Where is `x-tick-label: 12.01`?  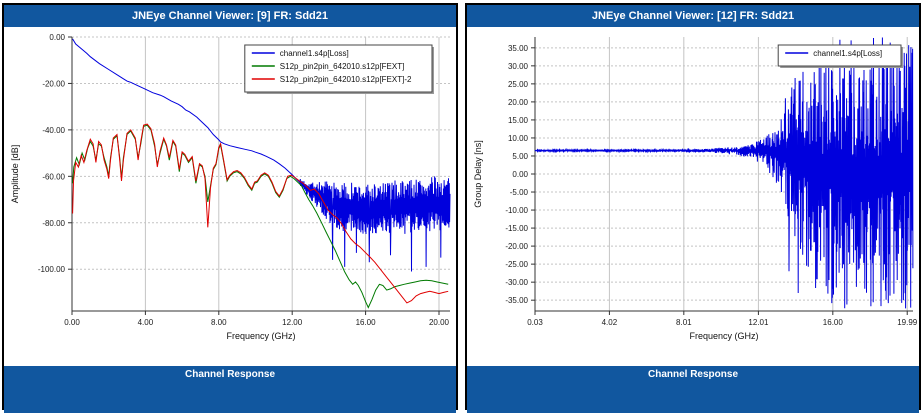
x-tick-label: 12.01 is located at coordinates (758, 322).